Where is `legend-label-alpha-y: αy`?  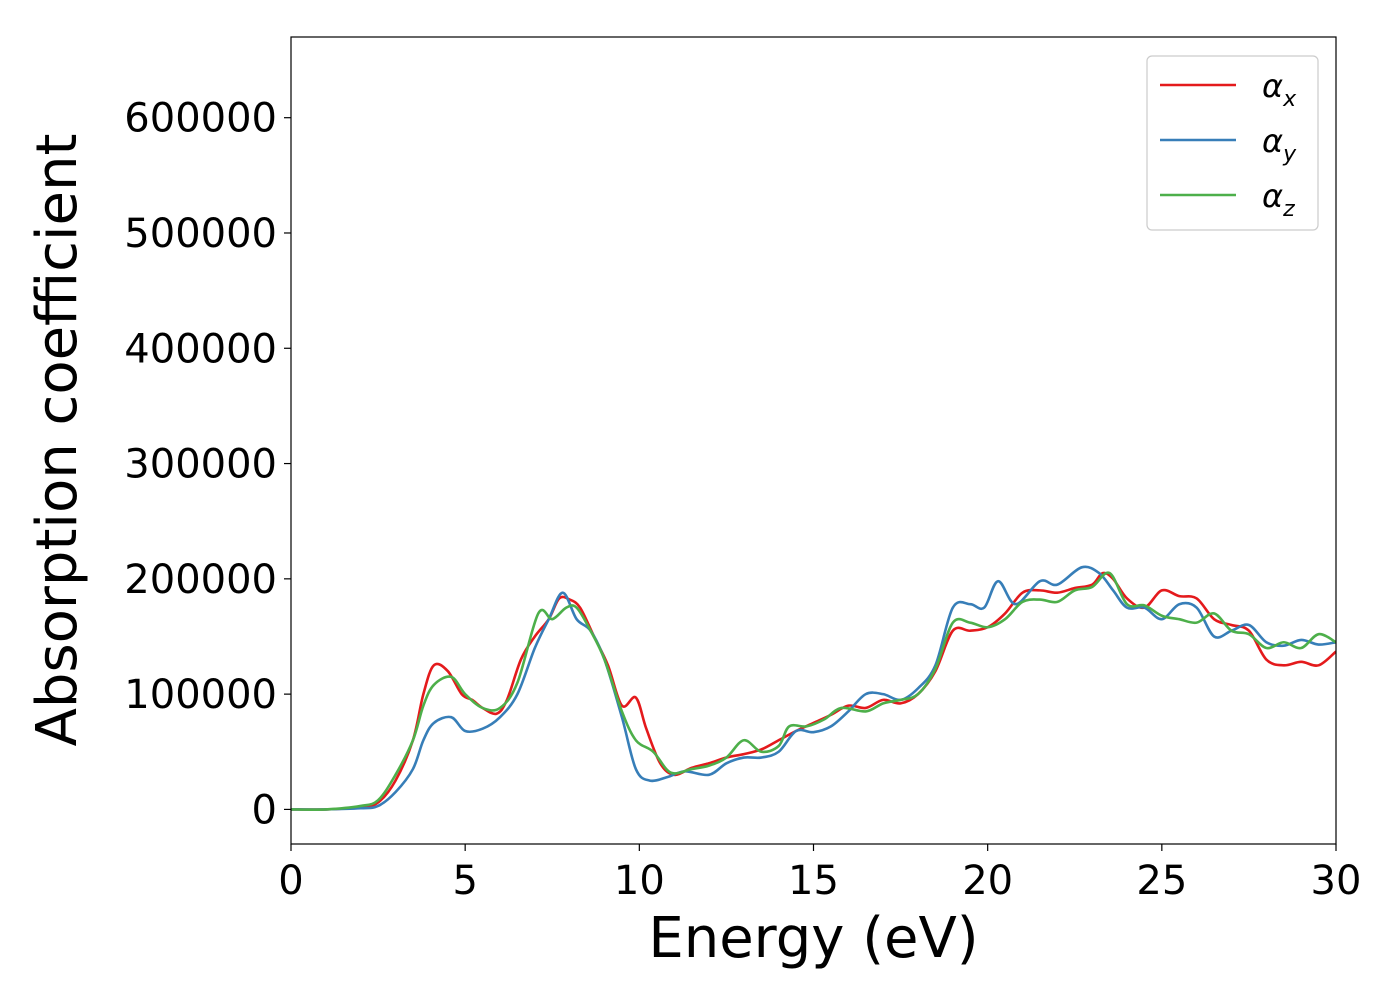
legend-label-alpha-y: αy is located at coordinates (1279, 144).